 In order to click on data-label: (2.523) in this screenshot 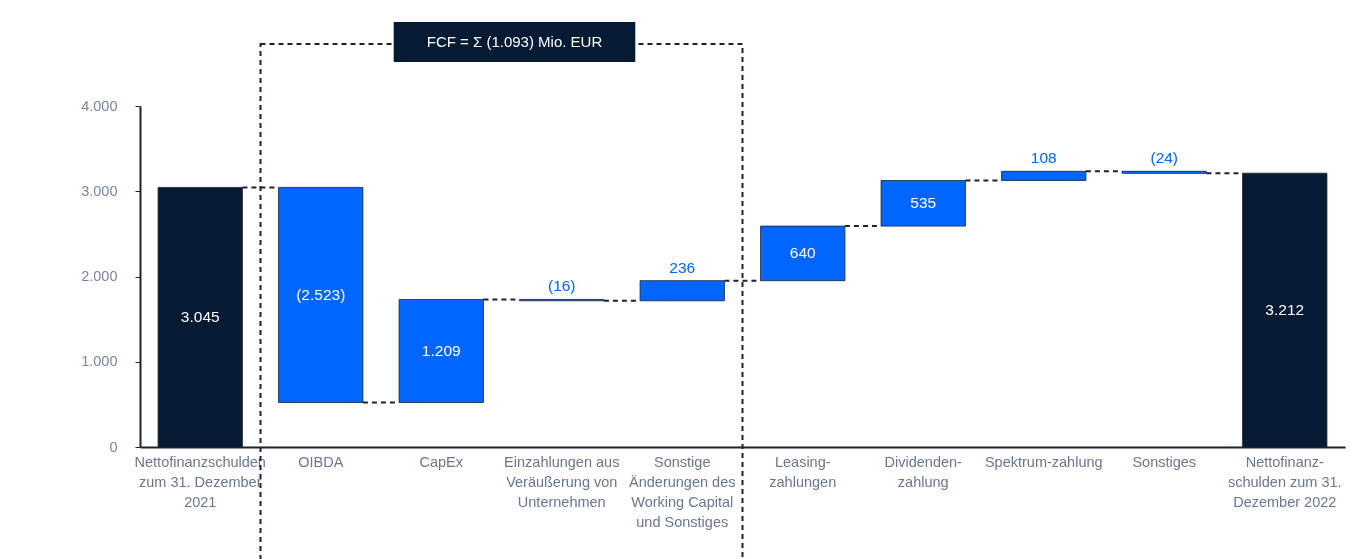, I will do `click(321, 294)`.